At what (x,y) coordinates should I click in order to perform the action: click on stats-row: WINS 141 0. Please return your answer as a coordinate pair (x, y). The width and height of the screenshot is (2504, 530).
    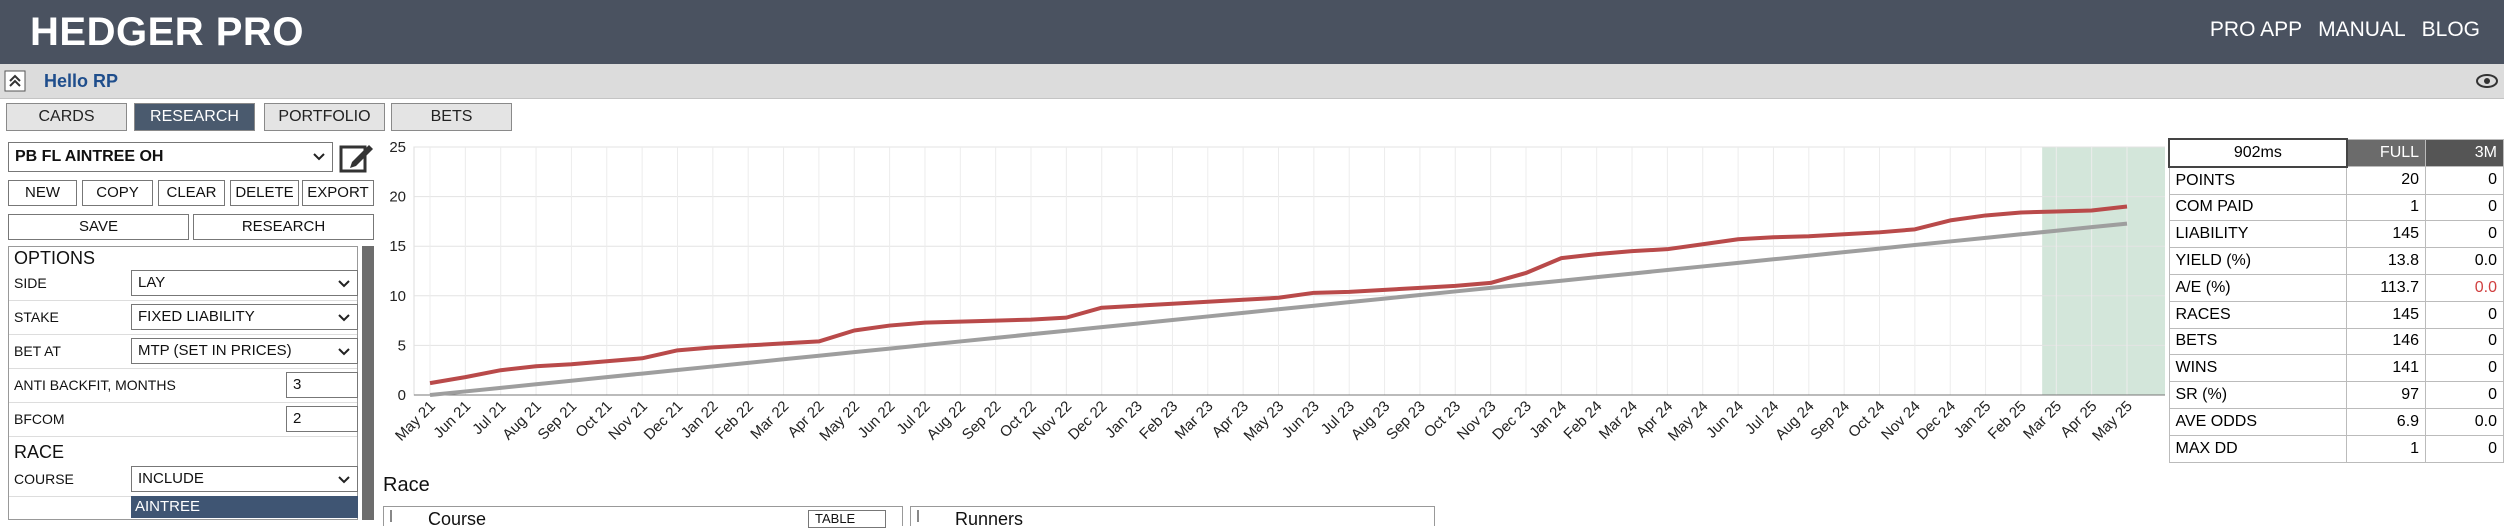
    Looking at the image, I should click on (2336, 368).